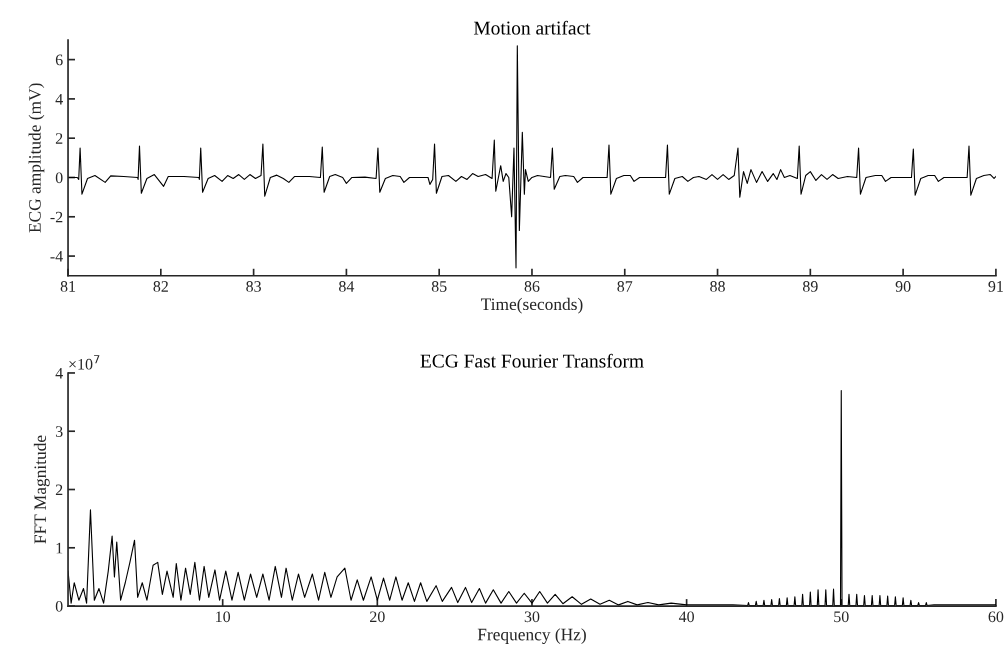 This screenshot has height=666, width=1008. What do you see at coordinates (36, 158) in the screenshot?
I see `y-axis-title: ECG amplitude (mV)` at bounding box center [36, 158].